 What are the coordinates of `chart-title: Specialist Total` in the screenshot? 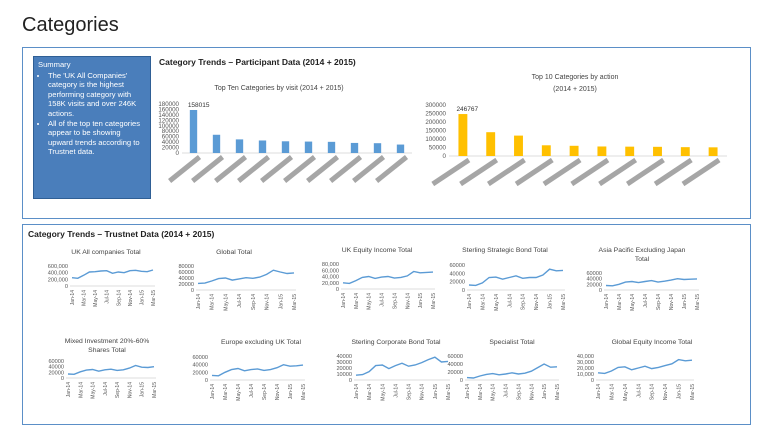 It's located at (512, 342).